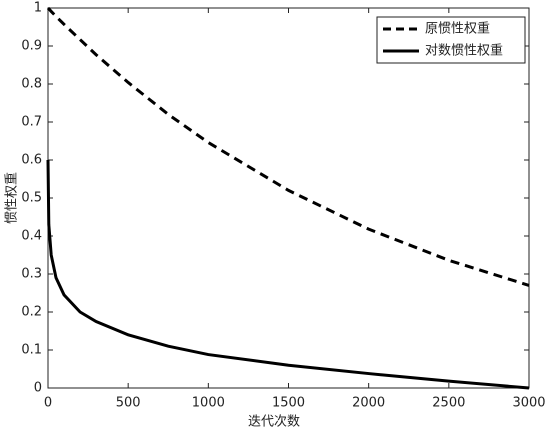  I want to click on legend-label: 原惯性权重, so click(457, 29).